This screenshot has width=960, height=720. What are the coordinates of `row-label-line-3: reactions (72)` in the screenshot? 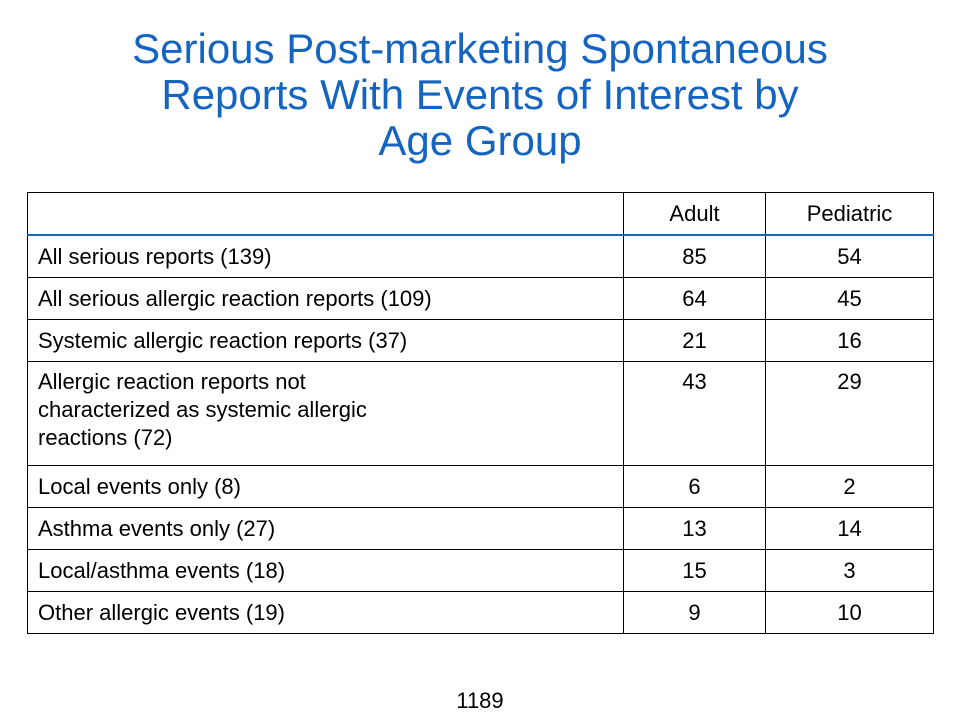 It's located at (105, 437).